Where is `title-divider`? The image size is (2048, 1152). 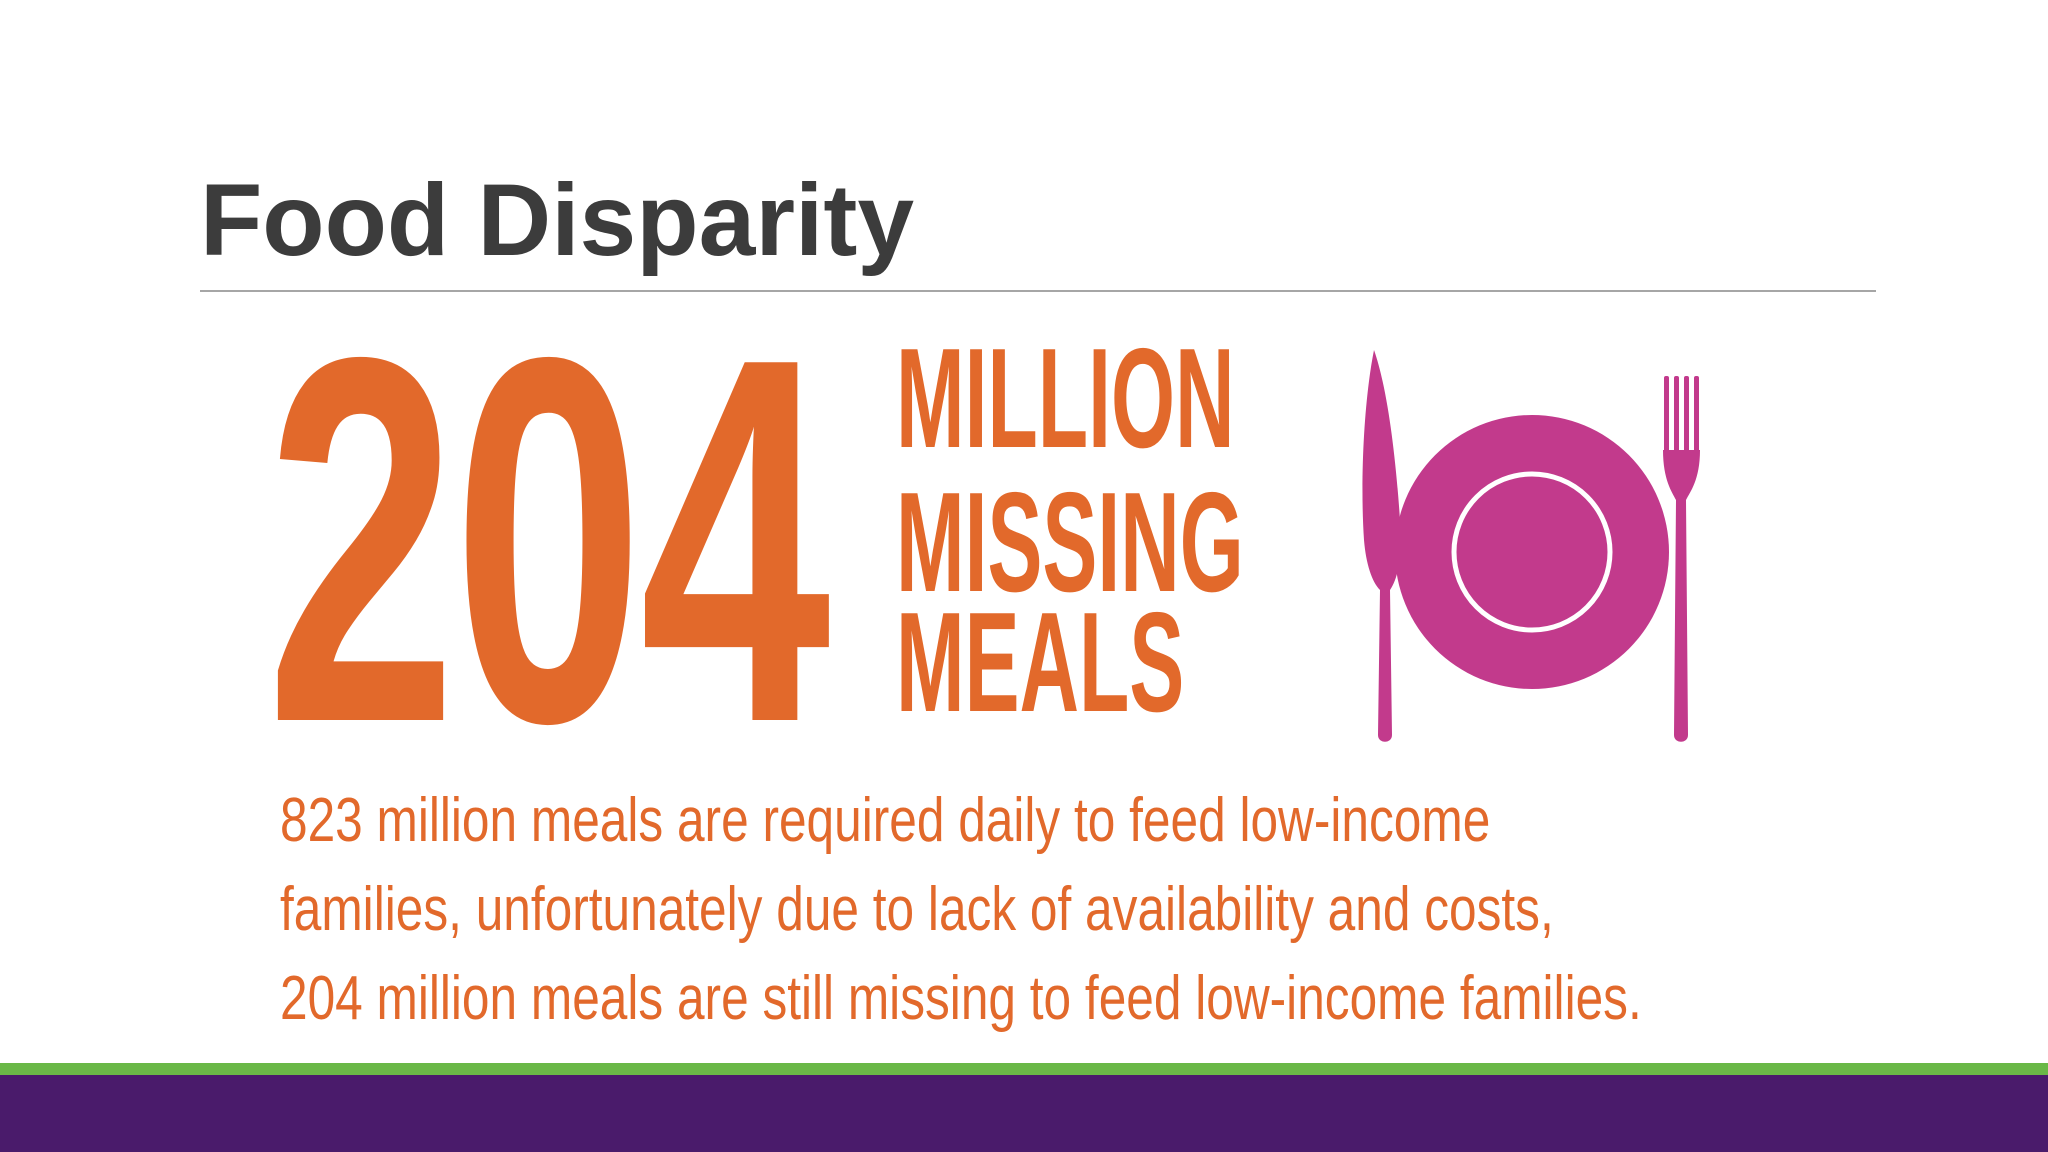 title-divider is located at coordinates (1038, 291).